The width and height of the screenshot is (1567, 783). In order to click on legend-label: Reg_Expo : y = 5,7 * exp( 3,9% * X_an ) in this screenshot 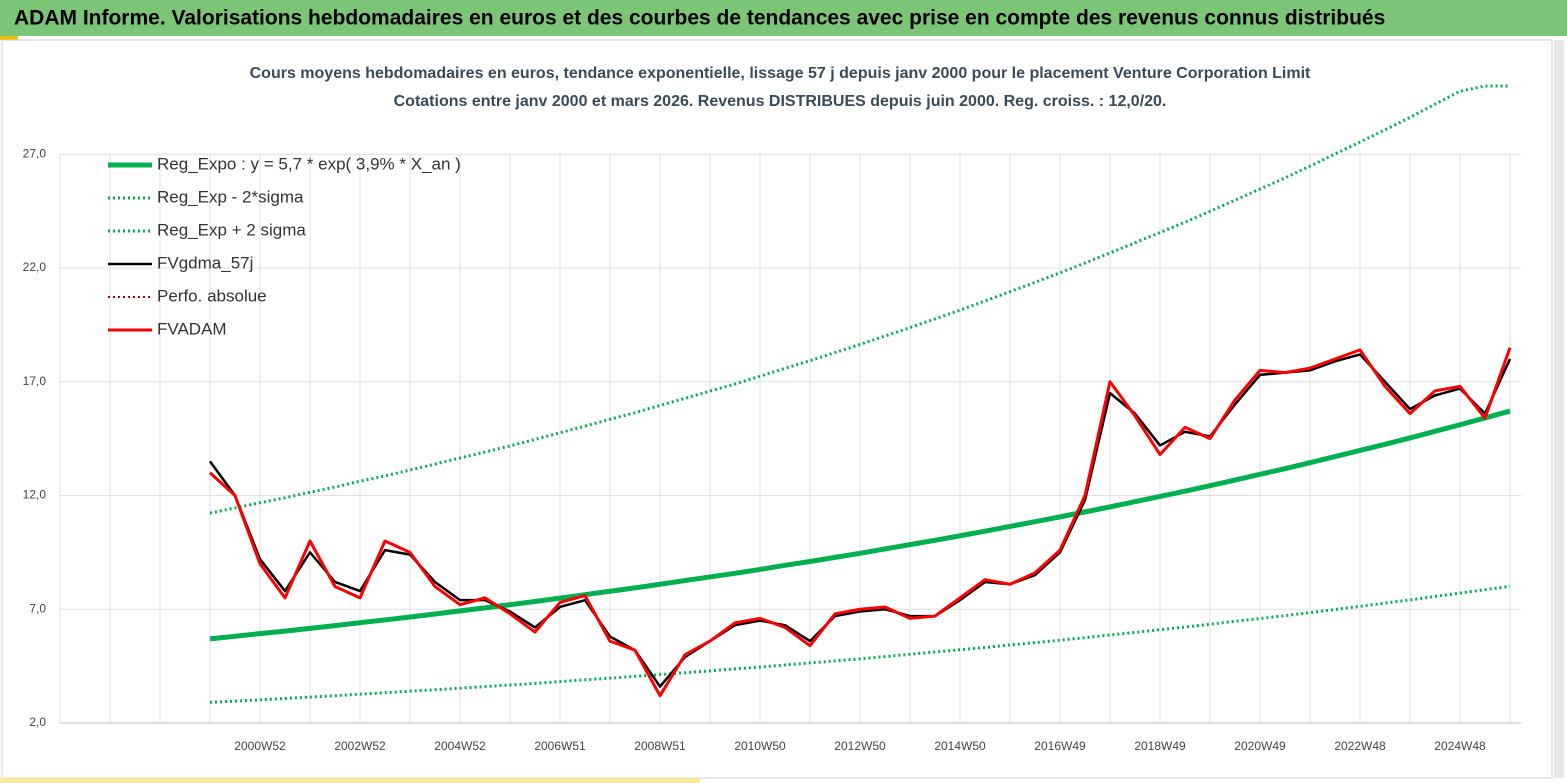, I will do `click(309, 163)`.